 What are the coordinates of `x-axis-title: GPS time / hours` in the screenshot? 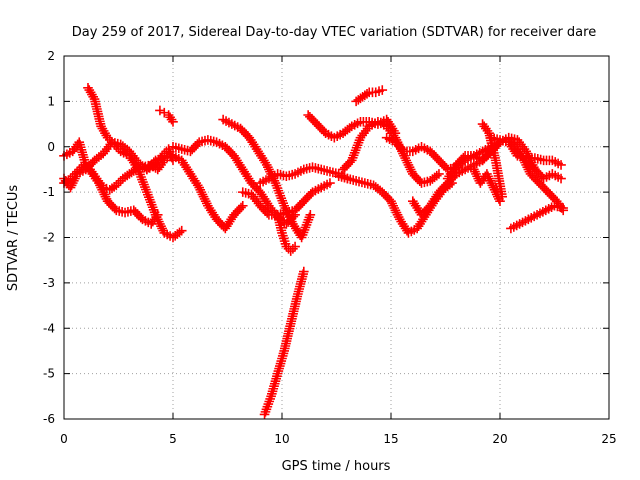 It's located at (336, 466).